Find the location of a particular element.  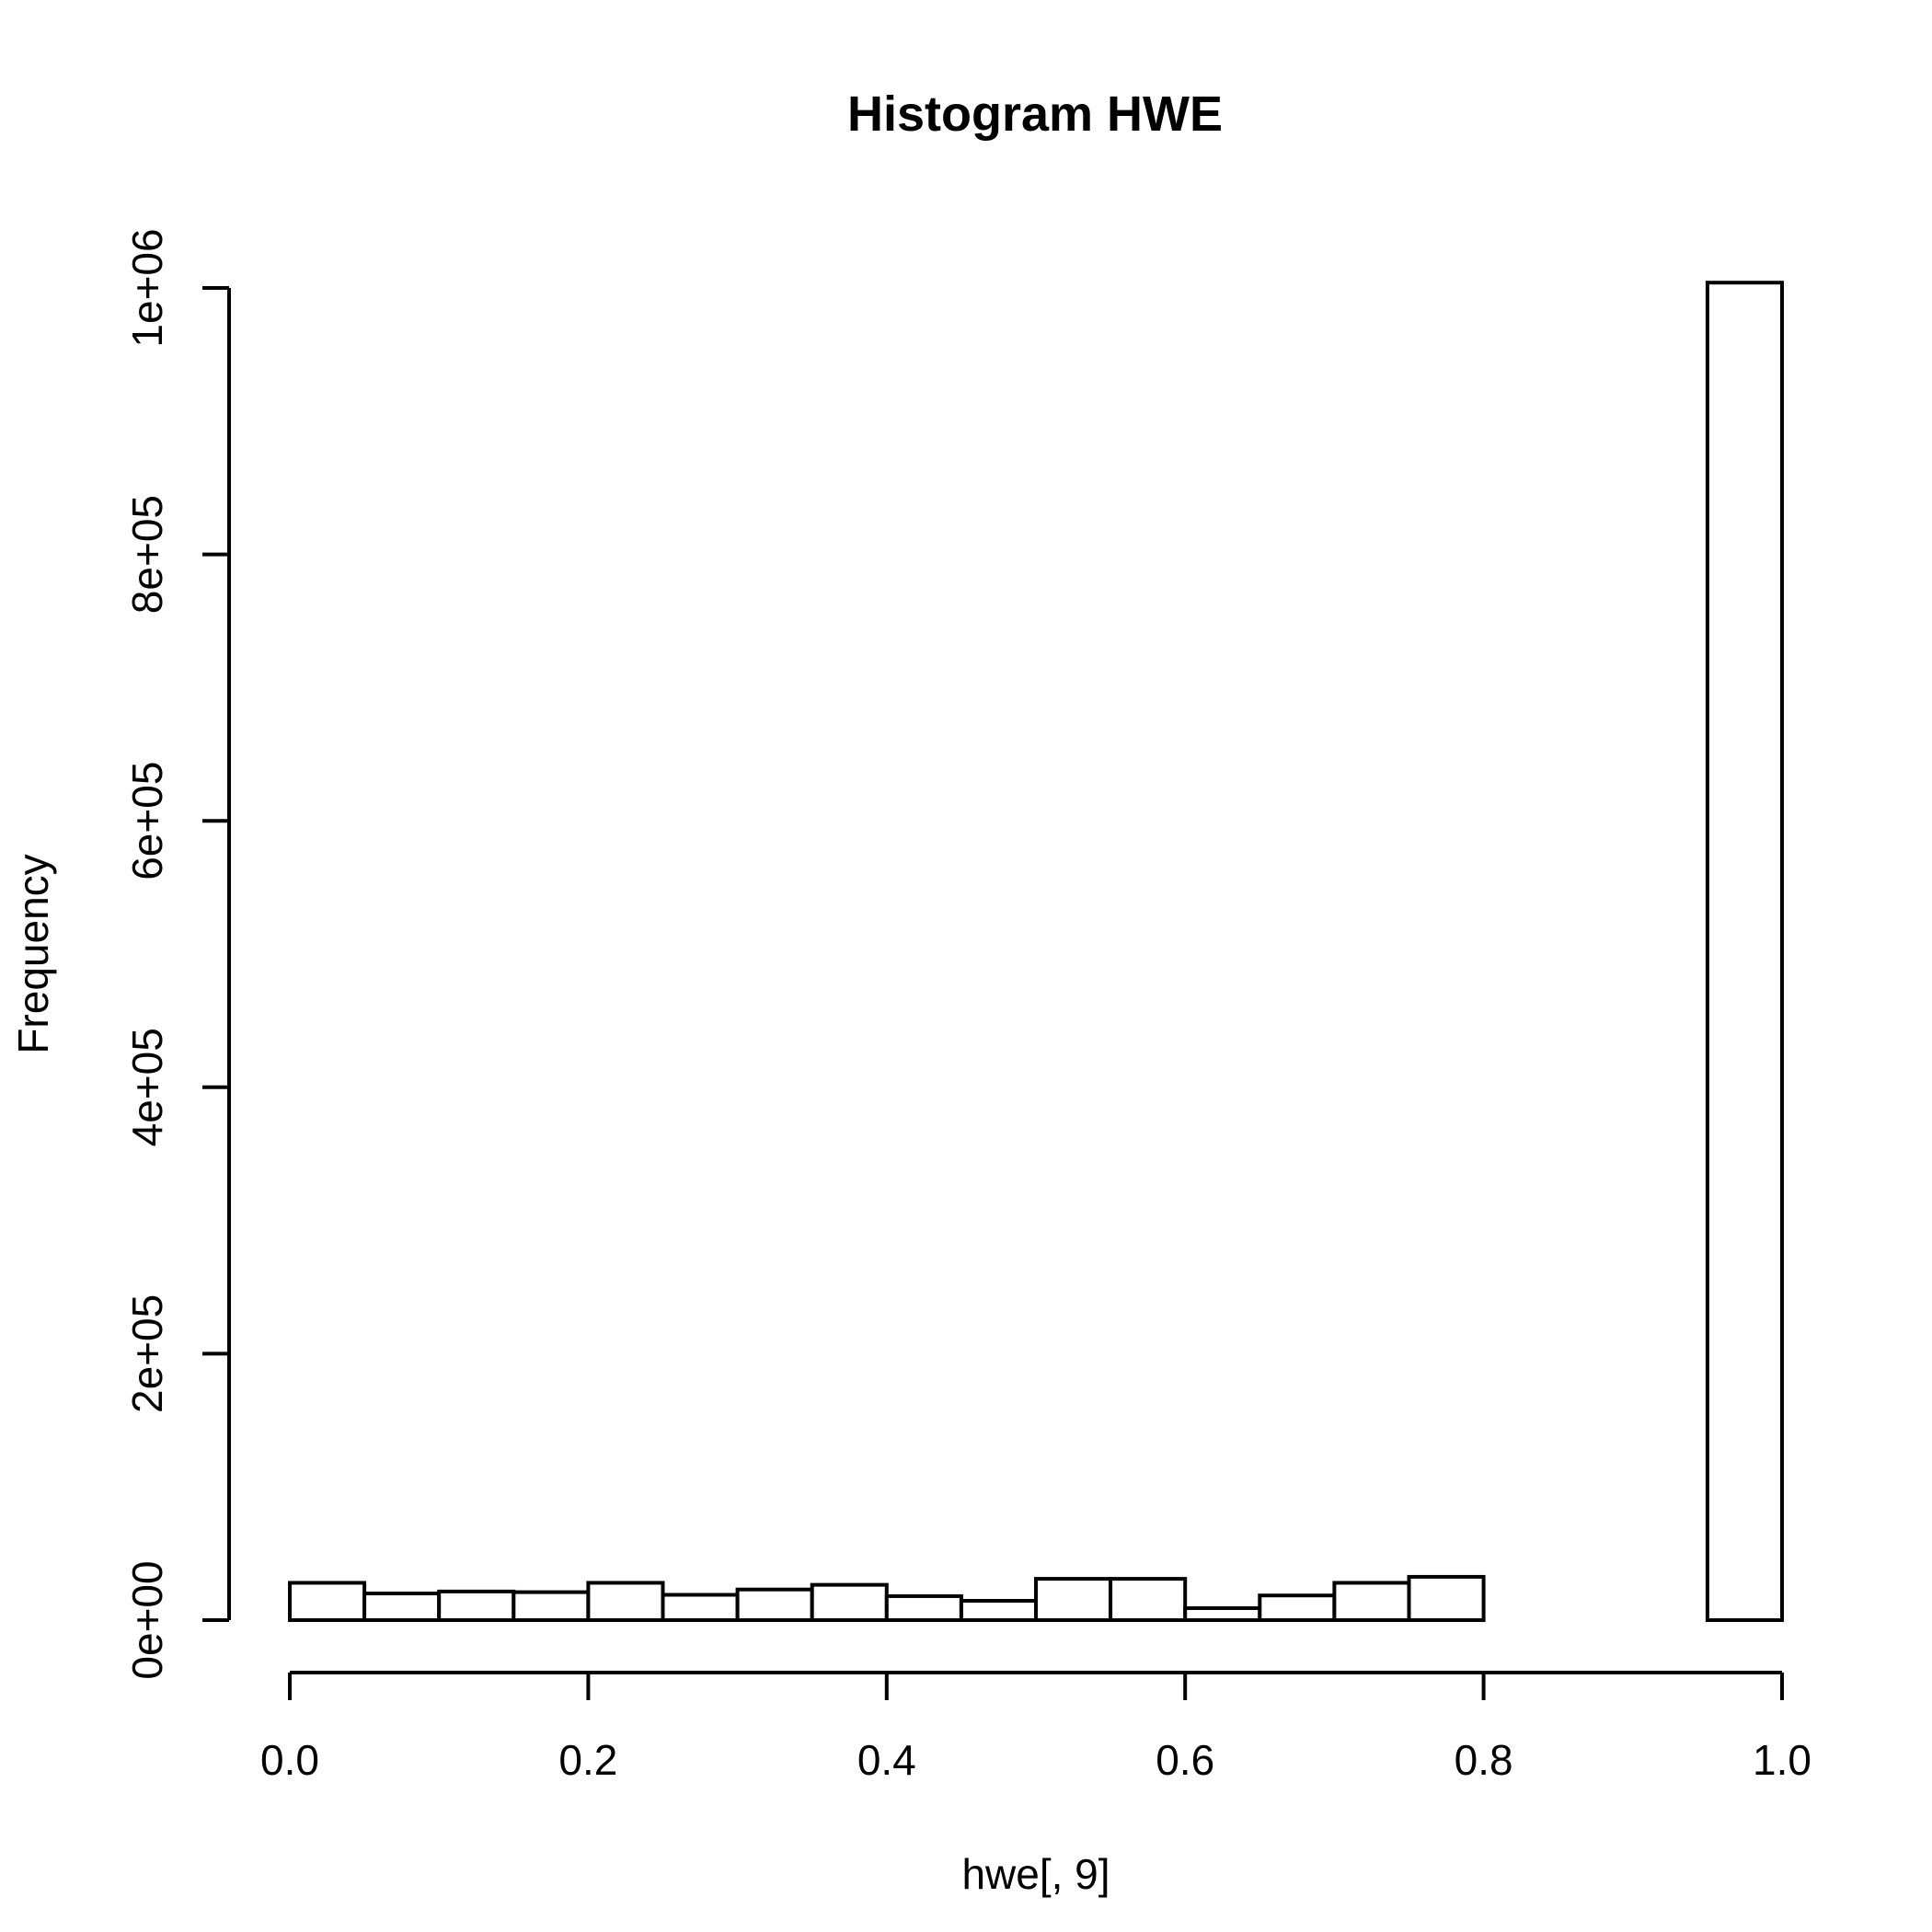

y-tick-label-1: 2e+05 is located at coordinates (147, 1353).